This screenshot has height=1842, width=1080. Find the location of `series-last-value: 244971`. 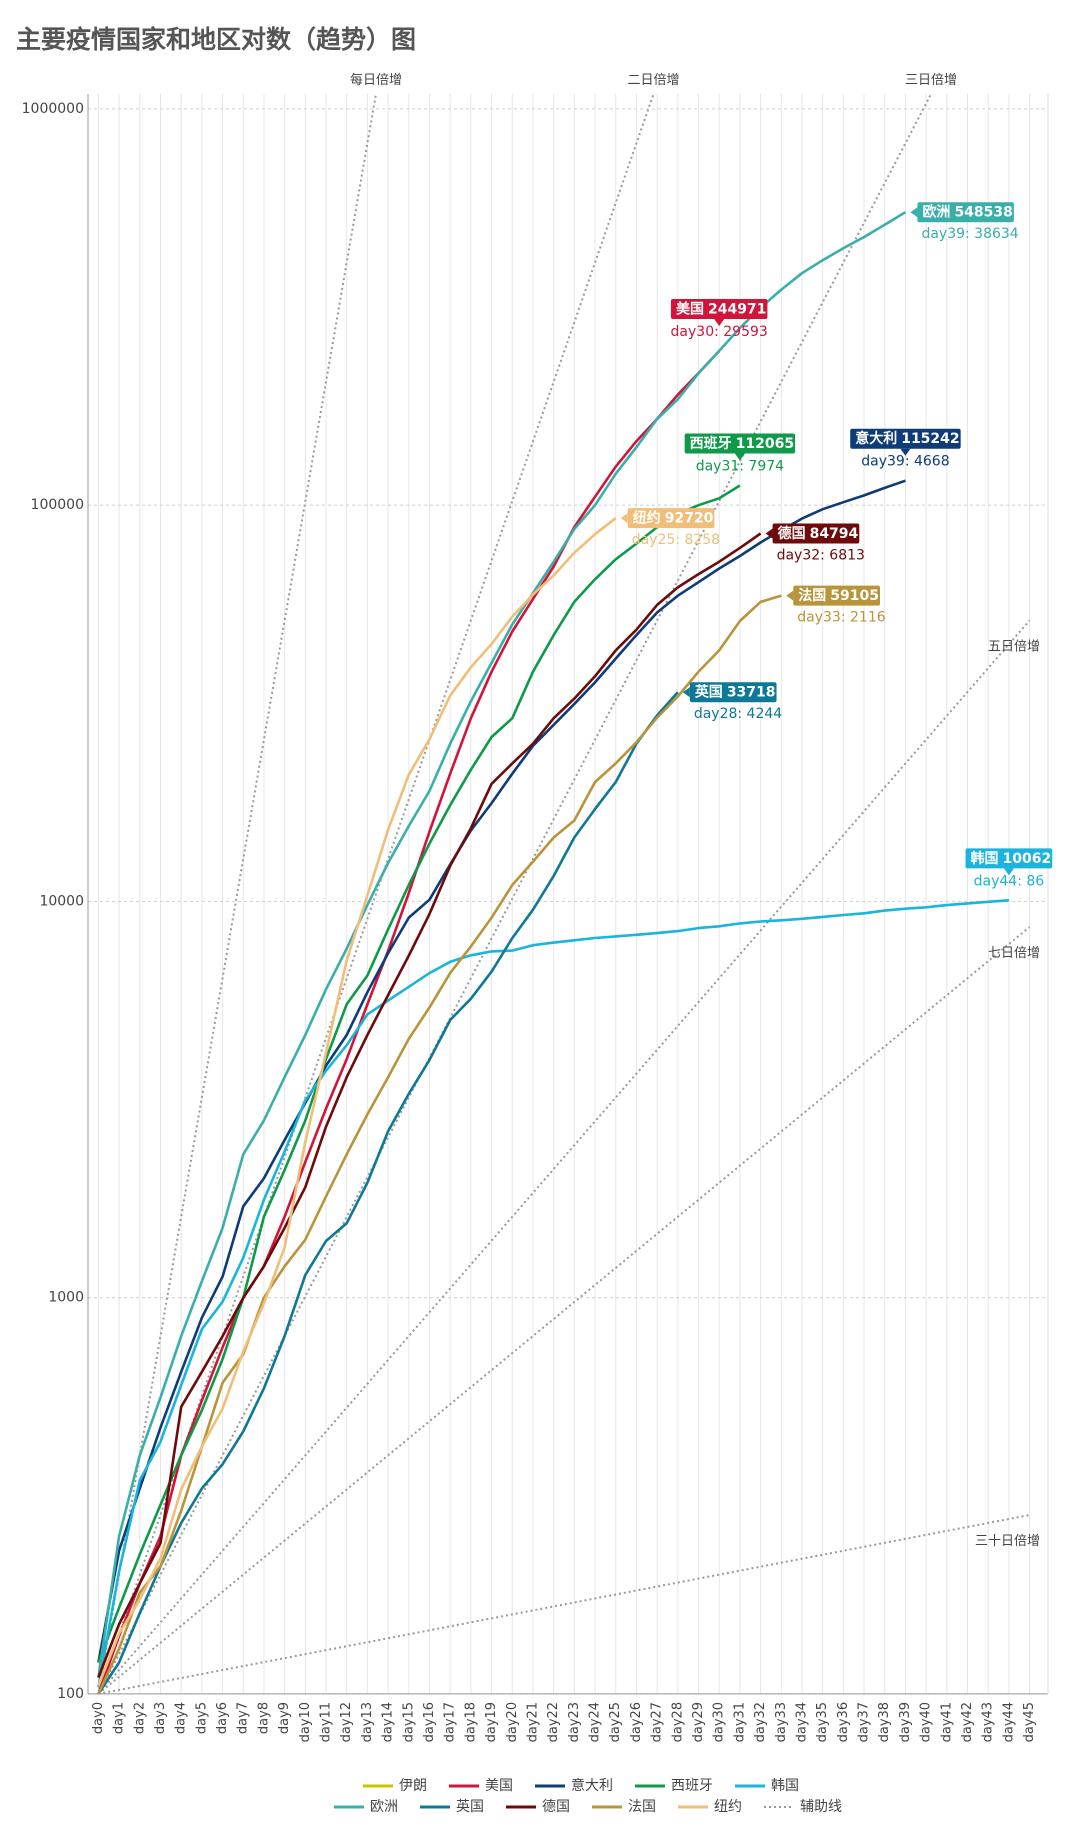

series-last-value: 244971 is located at coordinates (737, 309).